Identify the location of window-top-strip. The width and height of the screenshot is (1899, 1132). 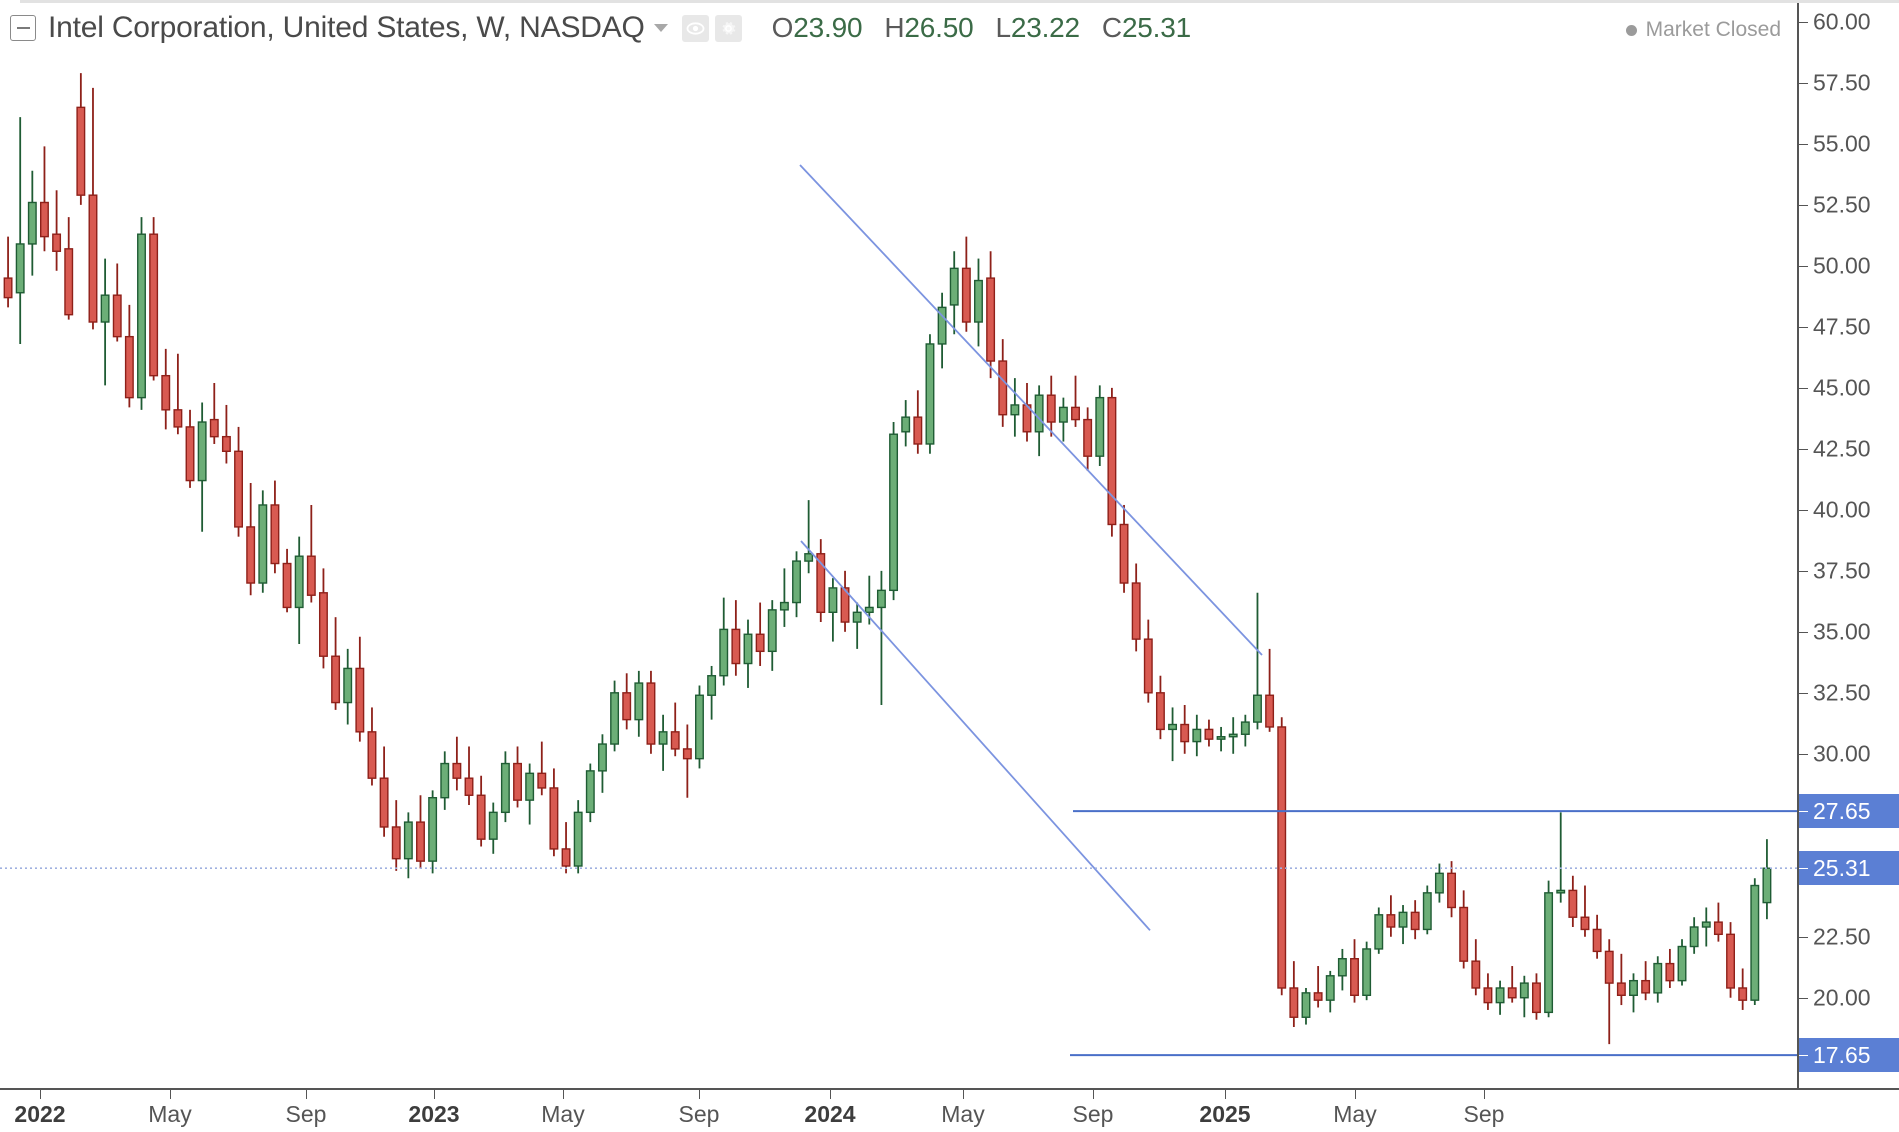
(949, 1).